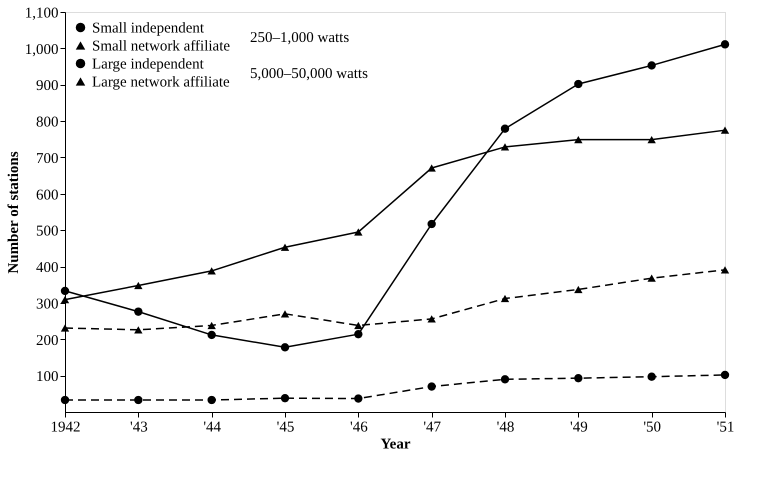 This screenshot has width=759, height=480. I want to click on y-tick-label: 100, so click(47, 377).